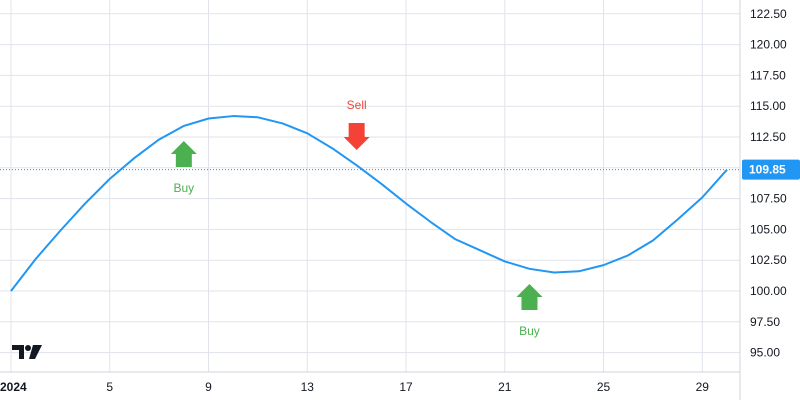  I want to click on y-tick-label: 97.50, so click(765, 322).